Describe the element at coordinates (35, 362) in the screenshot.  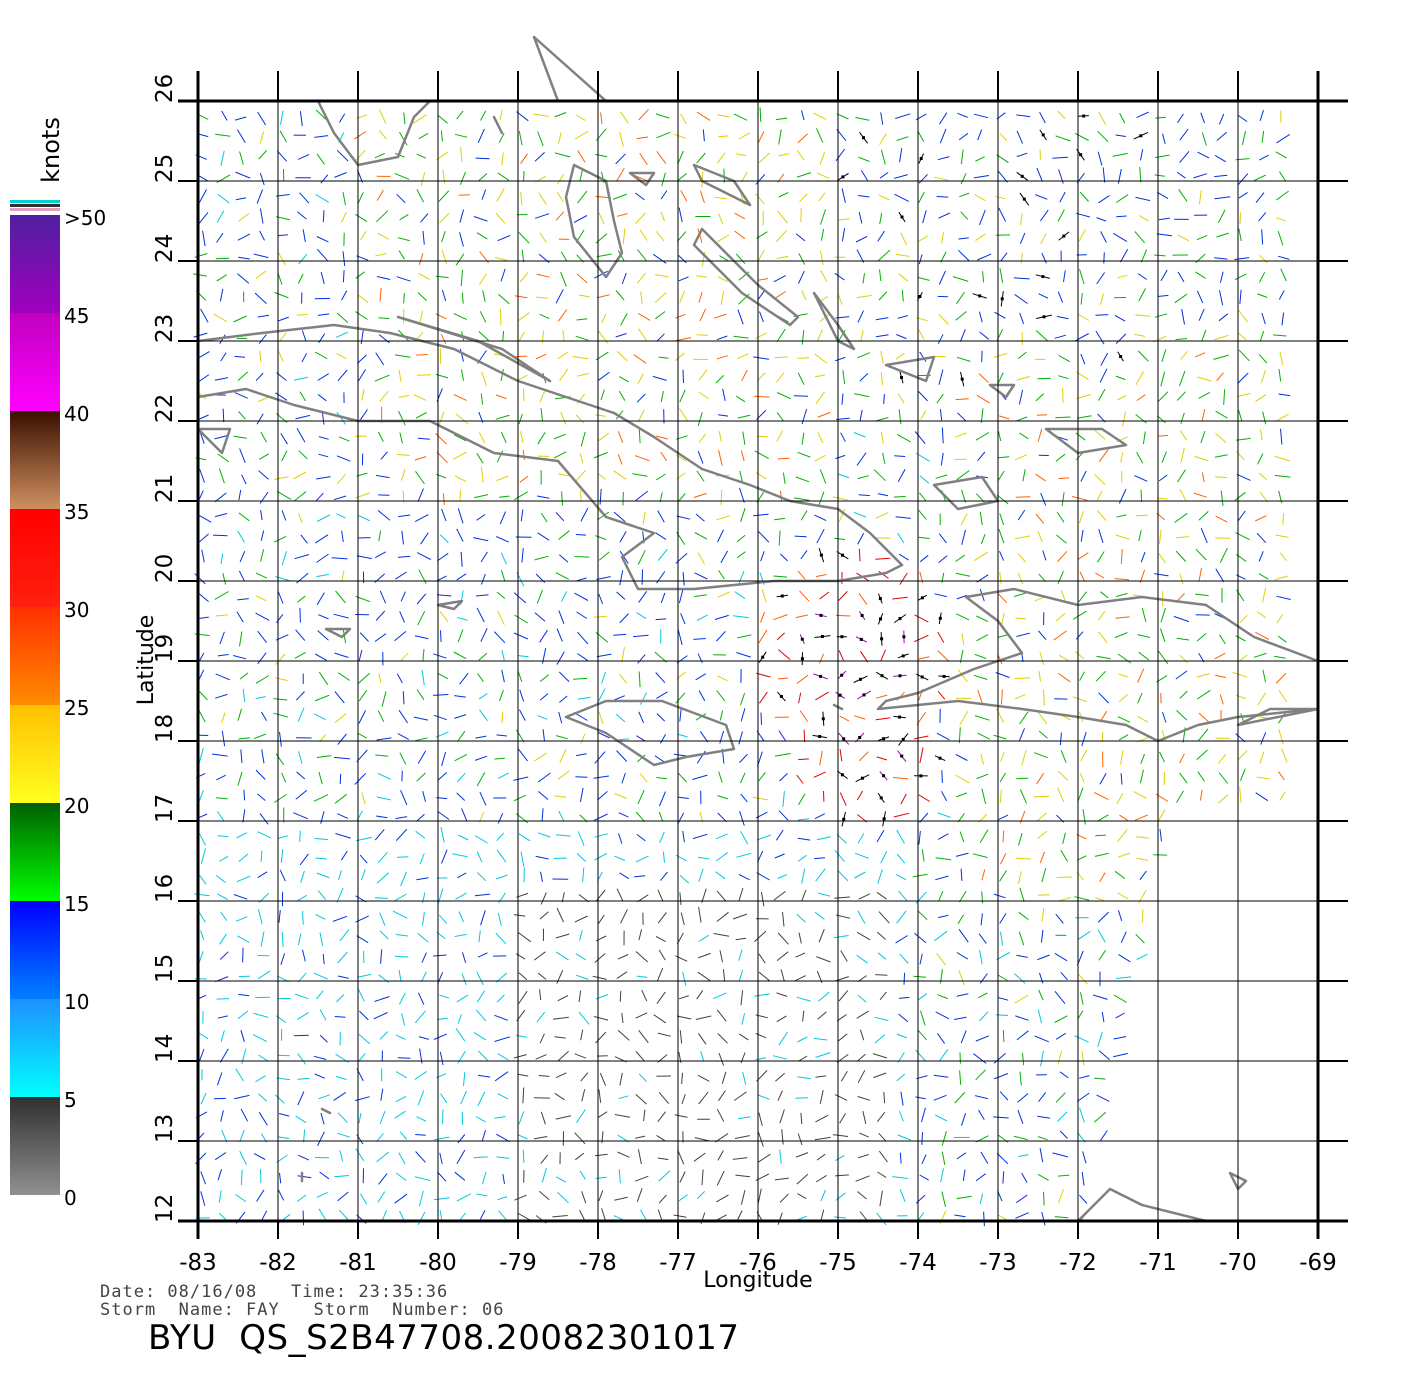
I see `colorbar-band` at that location.